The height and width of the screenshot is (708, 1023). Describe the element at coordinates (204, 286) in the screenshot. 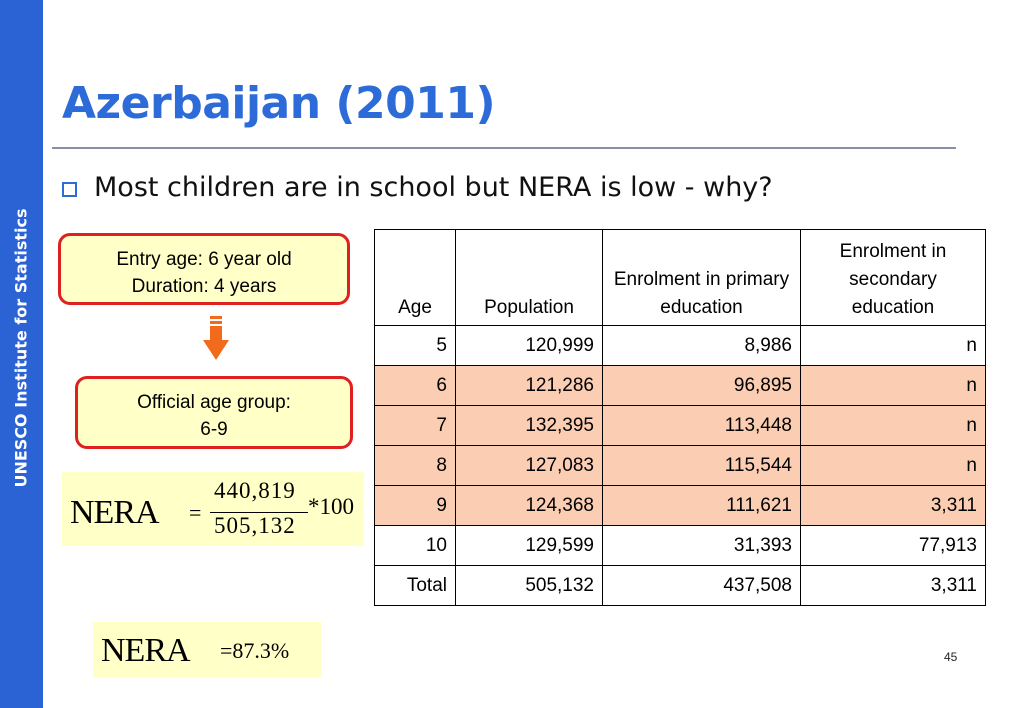

I see `duration-text: Duration: 4 years` at that location.